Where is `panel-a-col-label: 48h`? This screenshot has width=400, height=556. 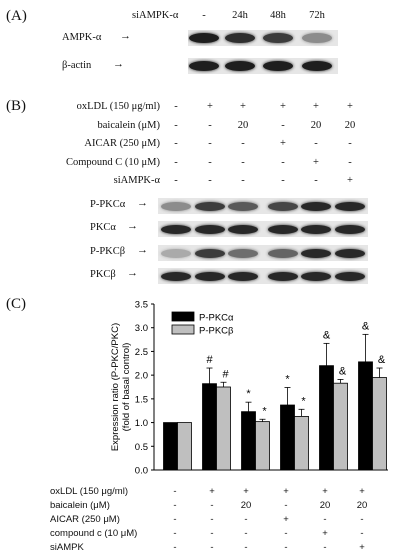
panel-a-col-label: 48h is located at coordinates (278, 15).